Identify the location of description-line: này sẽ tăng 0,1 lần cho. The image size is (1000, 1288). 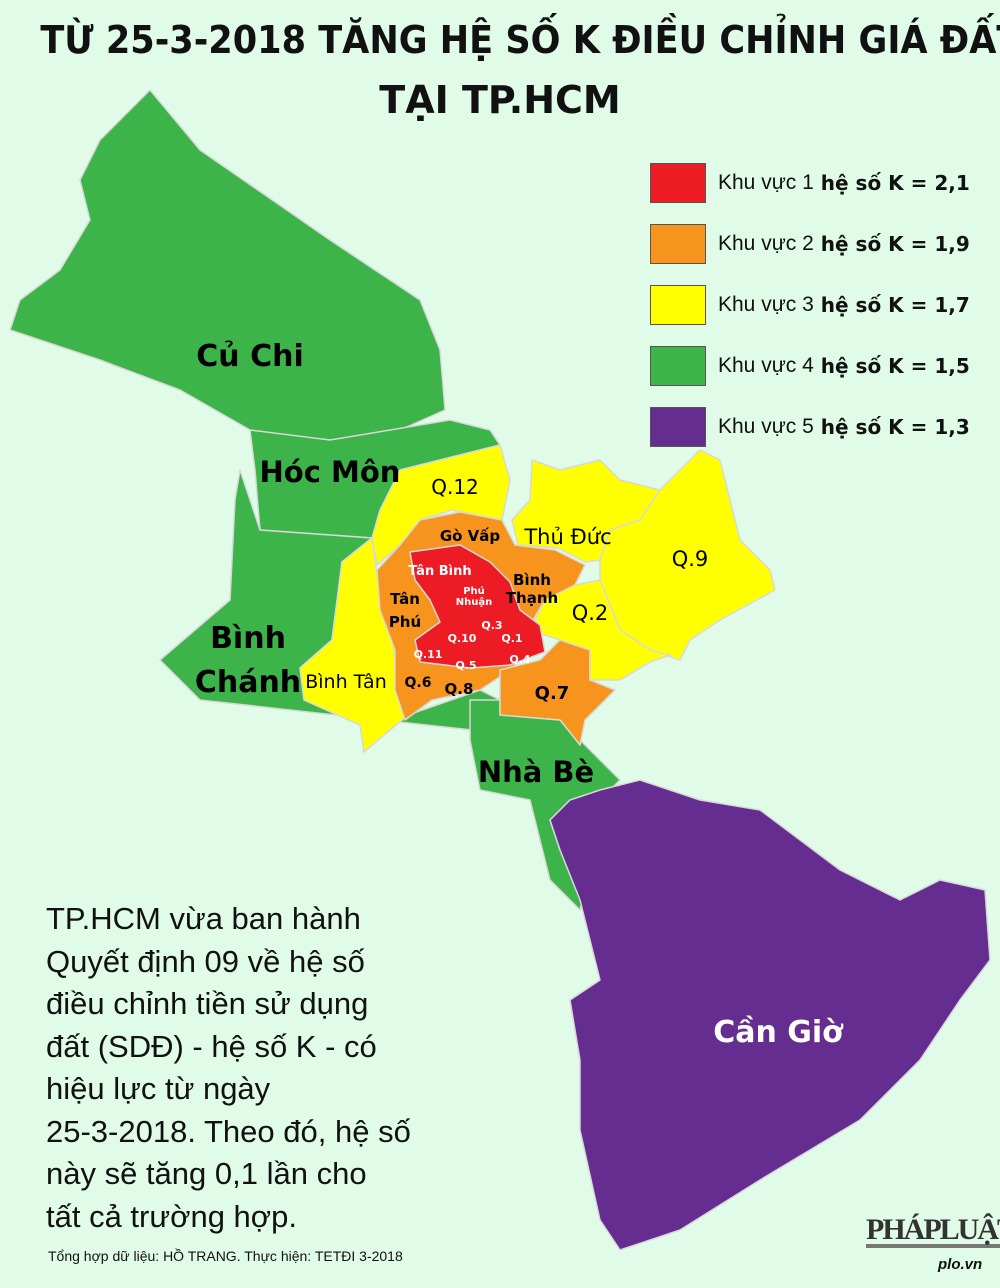
(206, 1173).